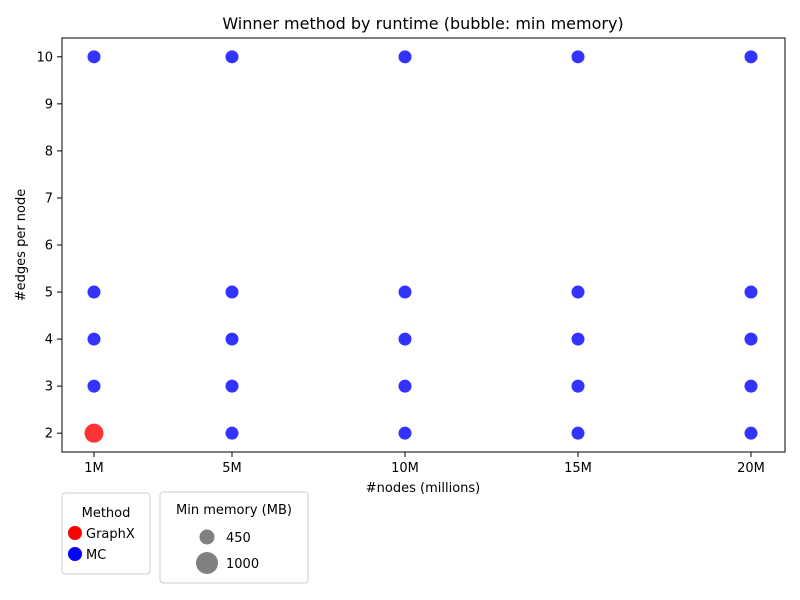 This screenshot has width=800, height=600. Describe the element at coordinates (49, 340) in the screenshot. I see `y-tick-label: 4` at that location.